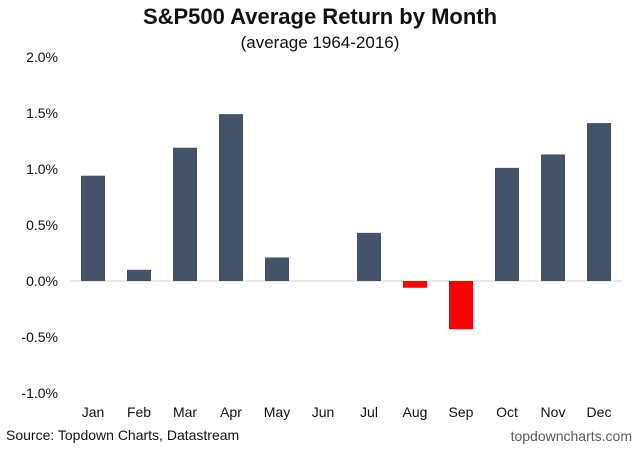  Describe the element at coordinates (42, 113) in the screenshot. I see `y-tick-label: 1.5%` at that location.